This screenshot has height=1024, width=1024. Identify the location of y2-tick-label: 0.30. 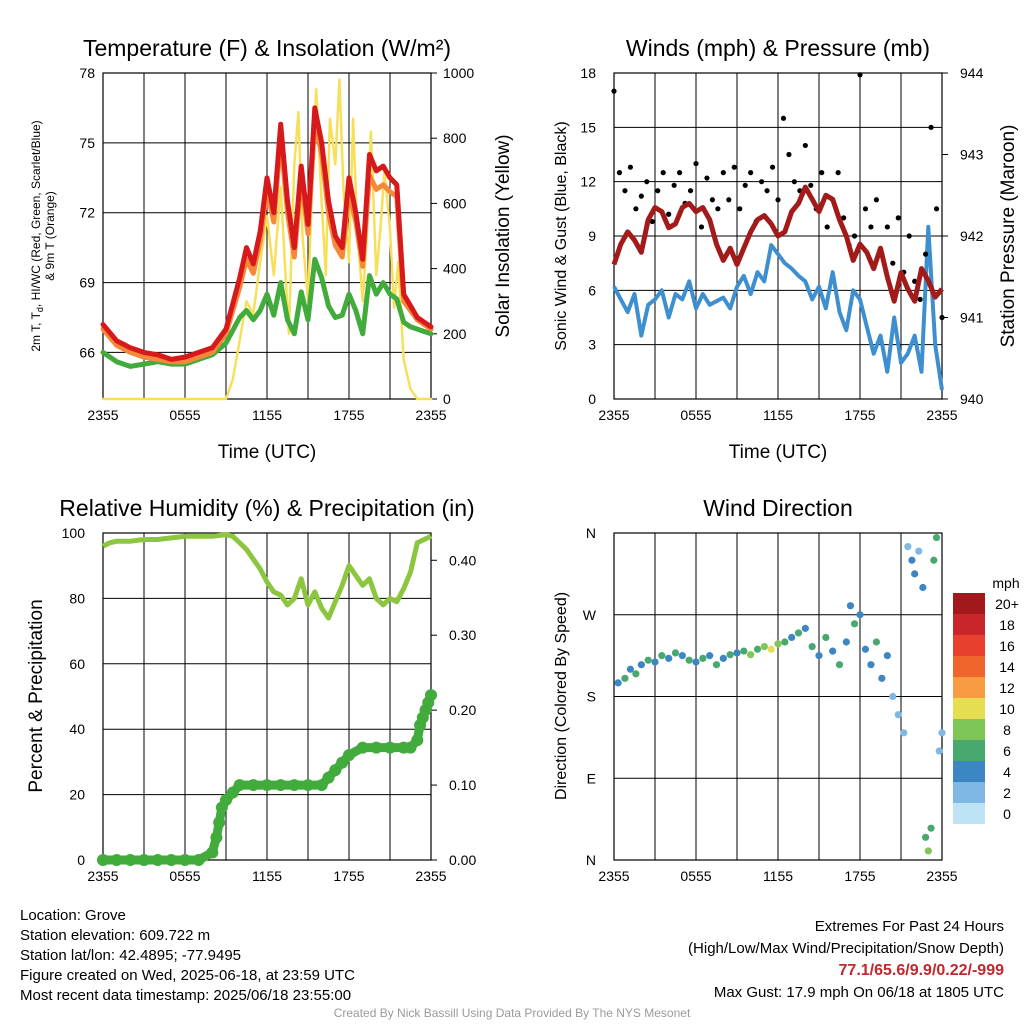
(462, 635).